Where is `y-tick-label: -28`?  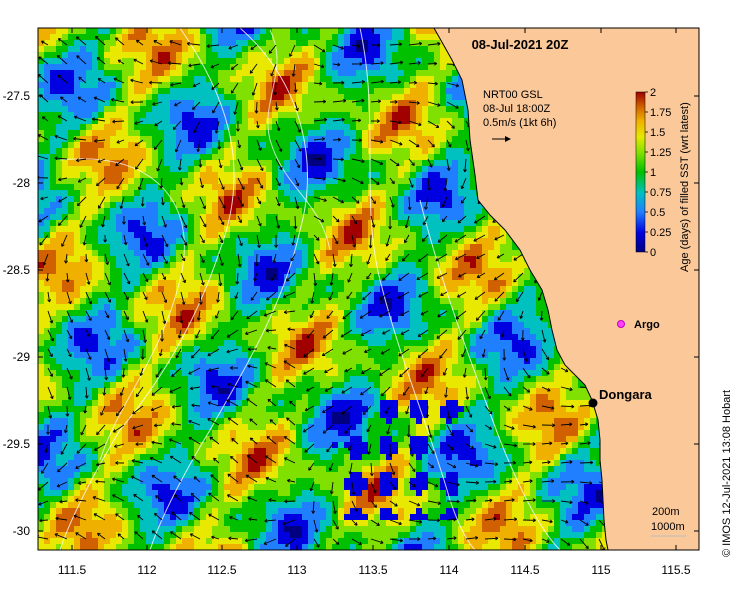
y-tick-label: -28 is located at coordinates (22, 183).